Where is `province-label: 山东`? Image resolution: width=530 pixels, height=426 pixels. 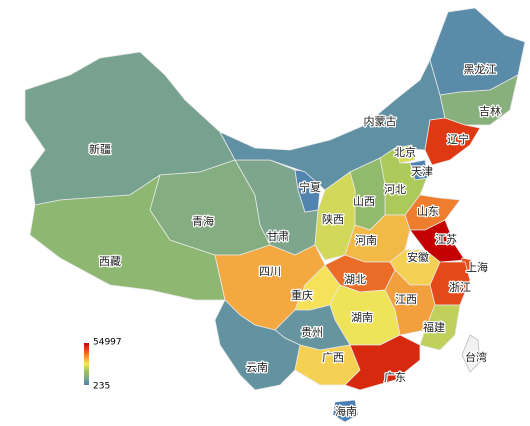
province-label: 山东 is located at coordinates (428, 211).